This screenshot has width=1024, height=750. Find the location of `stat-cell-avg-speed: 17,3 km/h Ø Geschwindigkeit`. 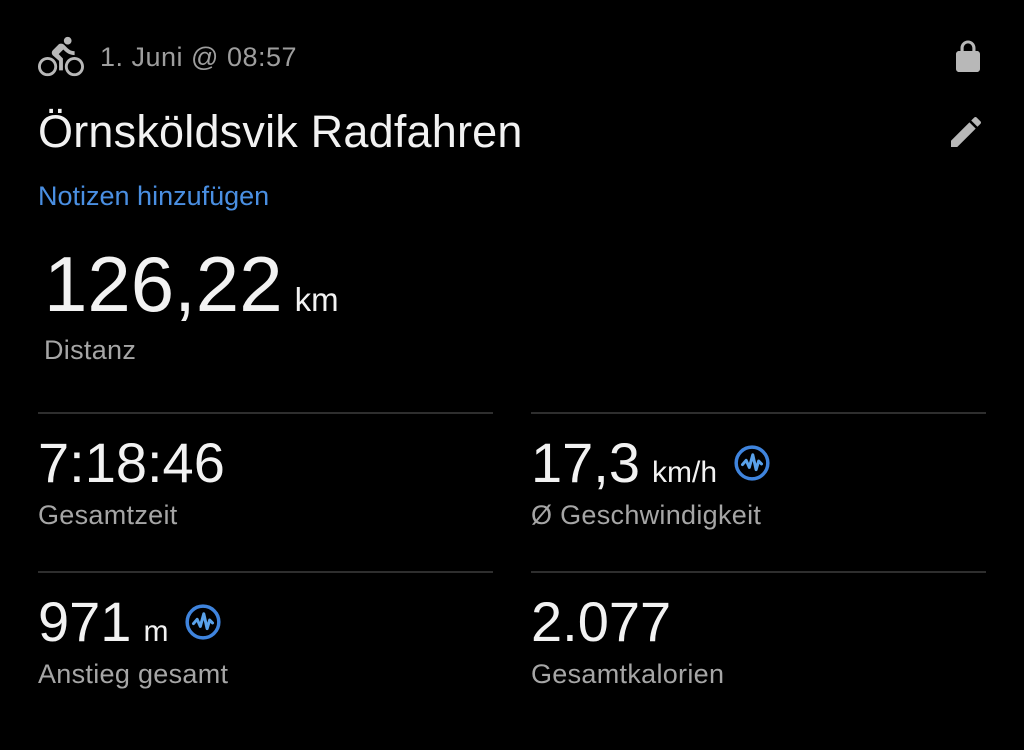

stat-cell-avg-speed: 17,3 km/h Ø Geschwindigkeit is located at coordinates (758, 491).